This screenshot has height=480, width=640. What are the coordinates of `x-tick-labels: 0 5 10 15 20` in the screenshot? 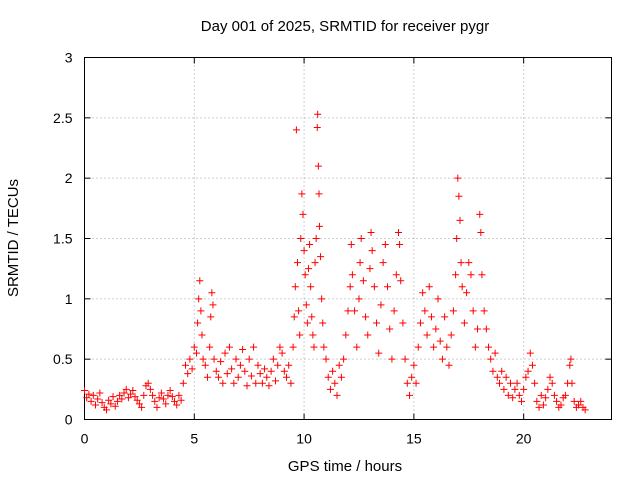 It's located at (306, 439).